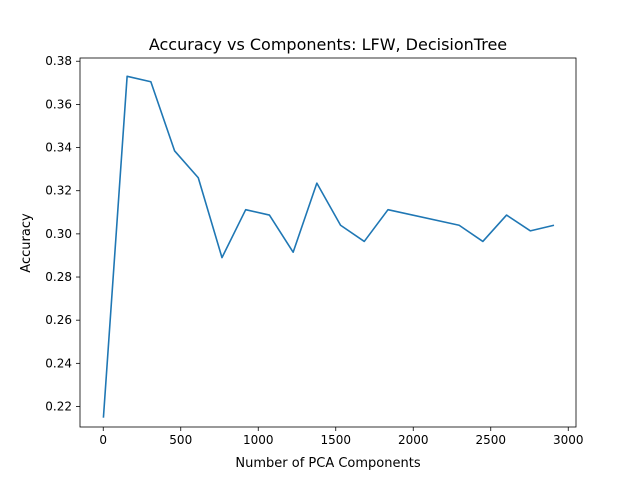 The height and width of the screenshot is (480, 640). Describe the element at coordinates (58, 61) in the screenshot. I see `y-tick-label: 0.38` at that location.